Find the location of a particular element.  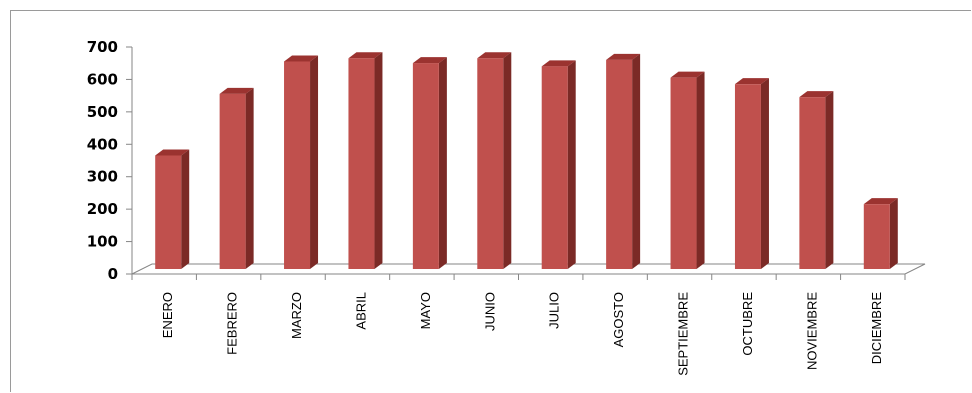

bar-septiembre is located at coordinates (687, 170).